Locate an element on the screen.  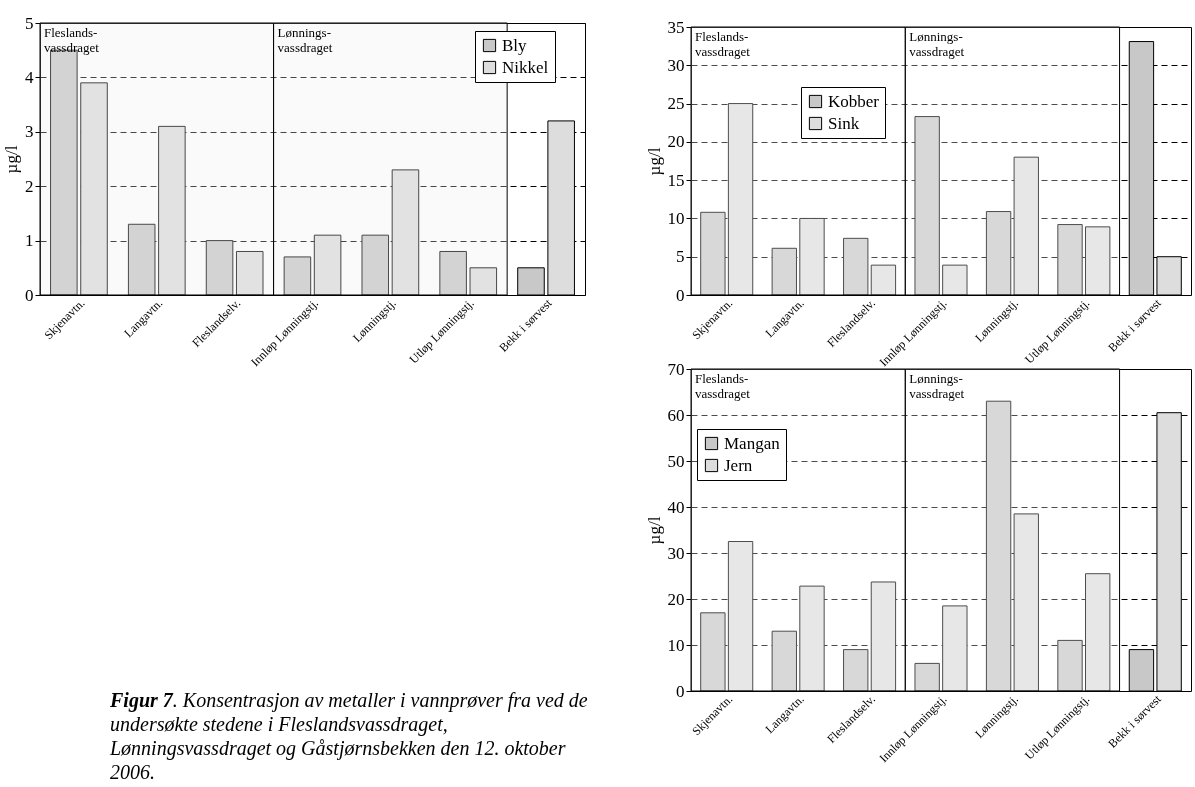
y-tick-label: 60 is located at coordinates (676, 415).